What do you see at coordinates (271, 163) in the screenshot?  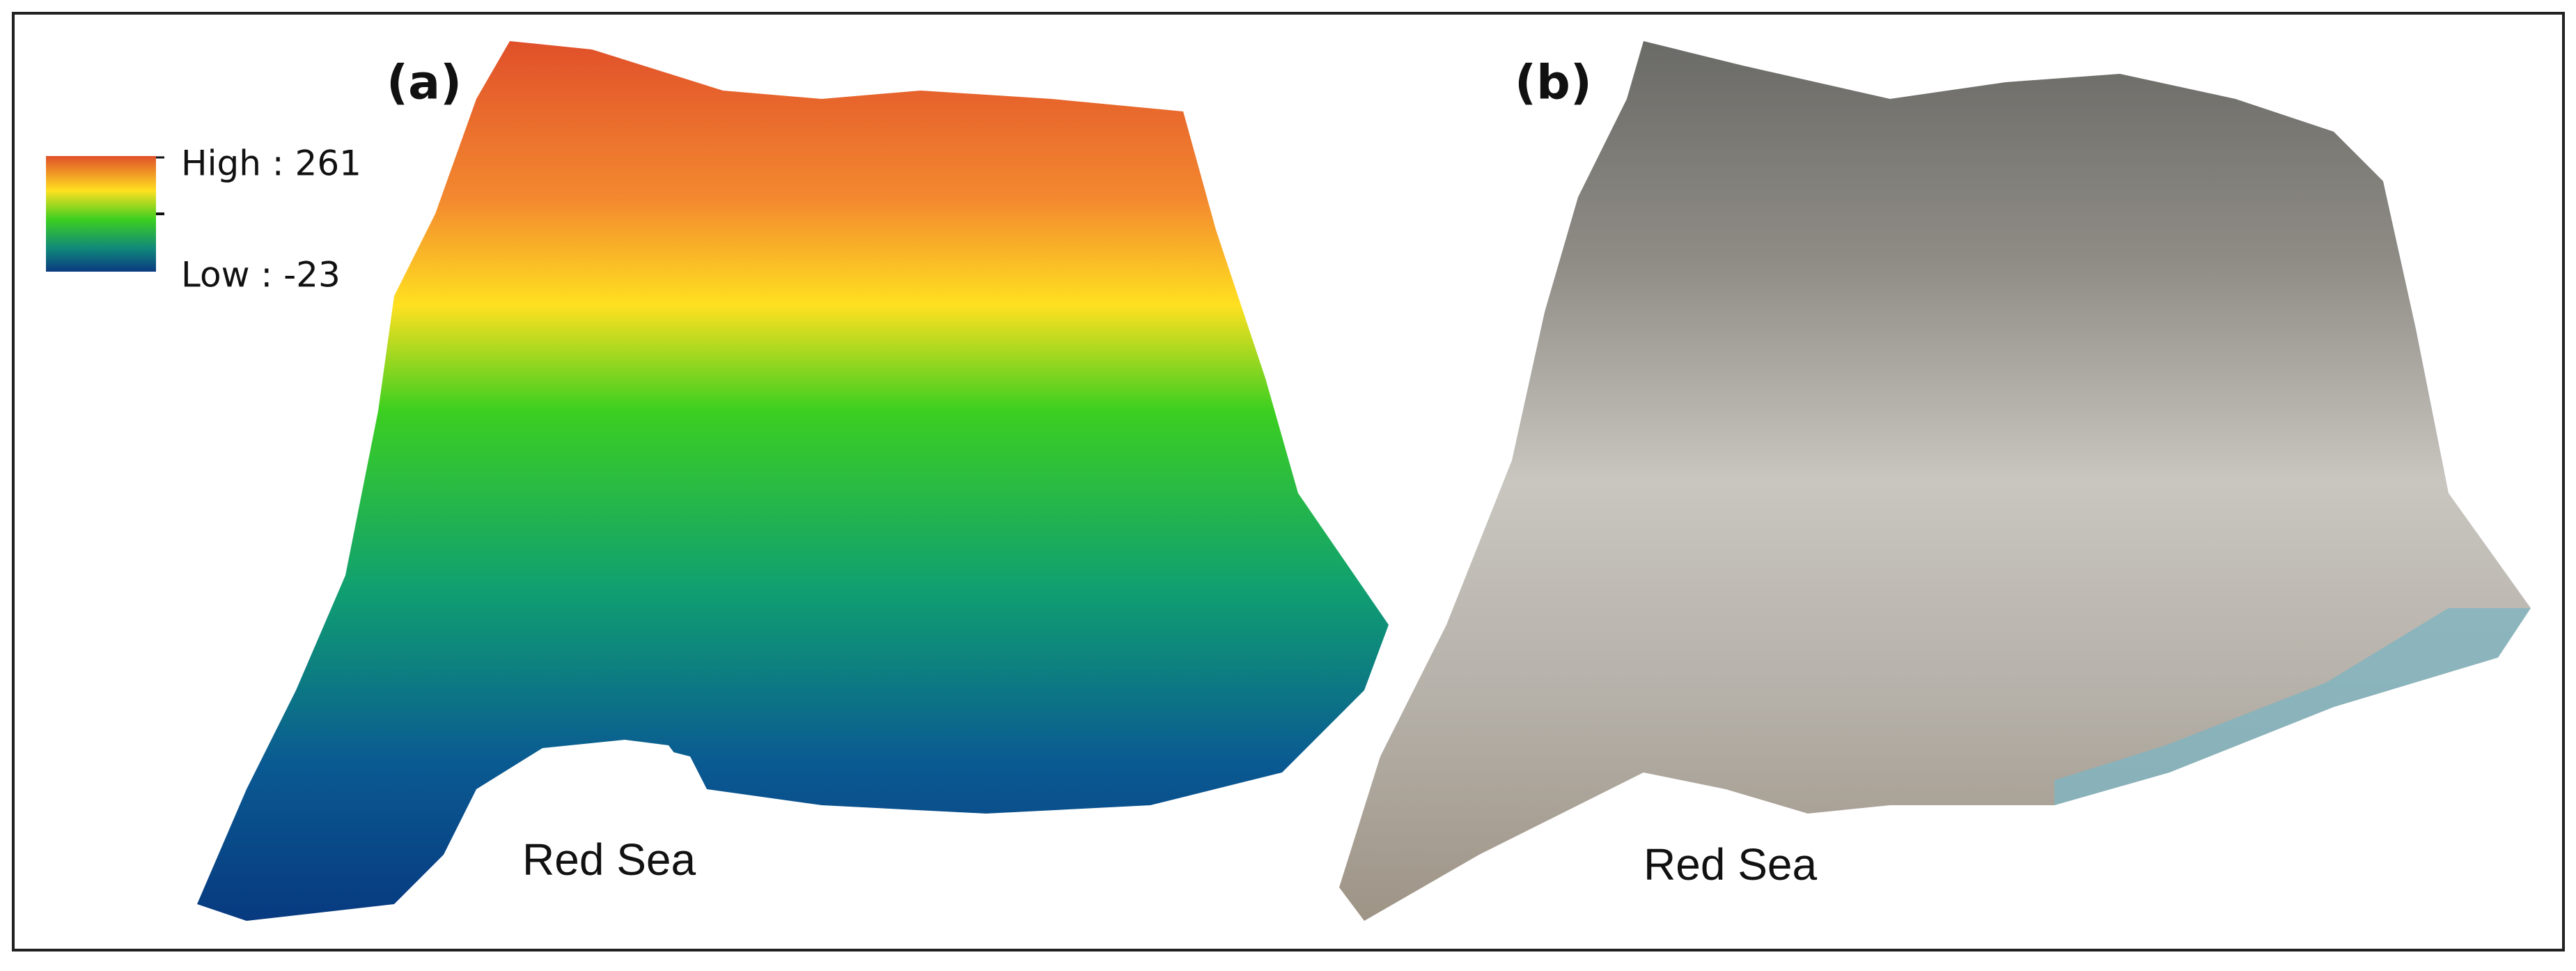 I see `legend-high: High : 261` at bounding box center [271, 163].